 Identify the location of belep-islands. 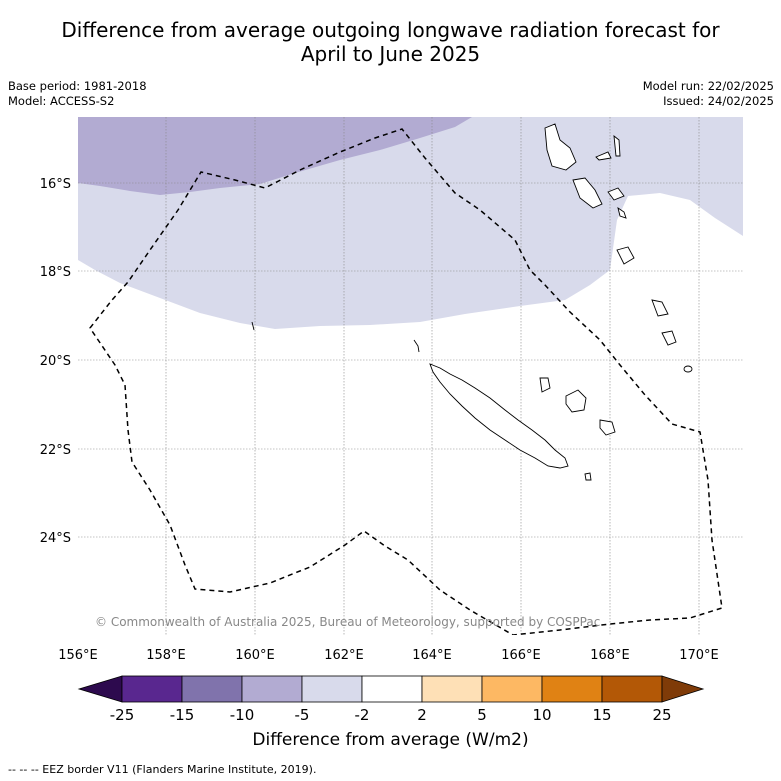
(416, 346).